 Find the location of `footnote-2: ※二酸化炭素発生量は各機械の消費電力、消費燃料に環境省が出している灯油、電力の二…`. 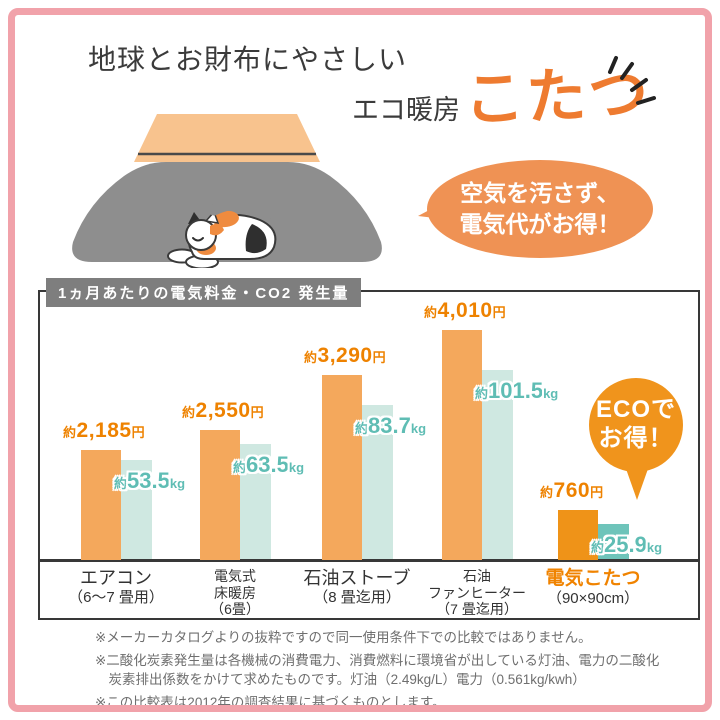

footnote-2: ※二酸化炭素発生量は各機械の消費電力、消費燃料に環境省が出している灯油、電力の二… is located at coordinates (377, 670).